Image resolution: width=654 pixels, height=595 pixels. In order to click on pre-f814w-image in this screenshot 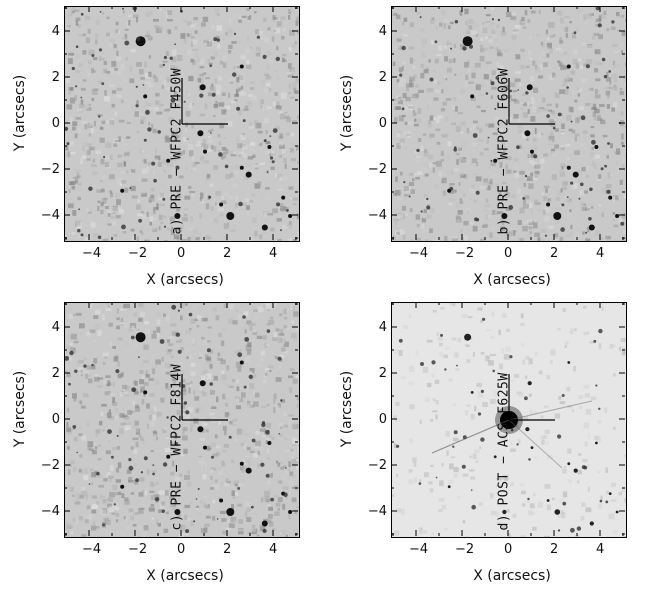, I will do `click(182, 420)`.